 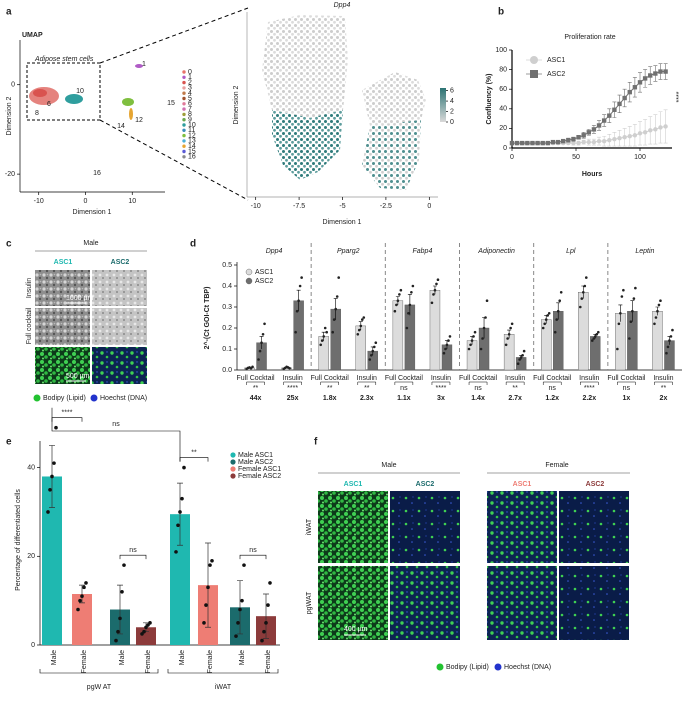 I want to click on group-label: Adiponectin, so click(x=496, y=251).